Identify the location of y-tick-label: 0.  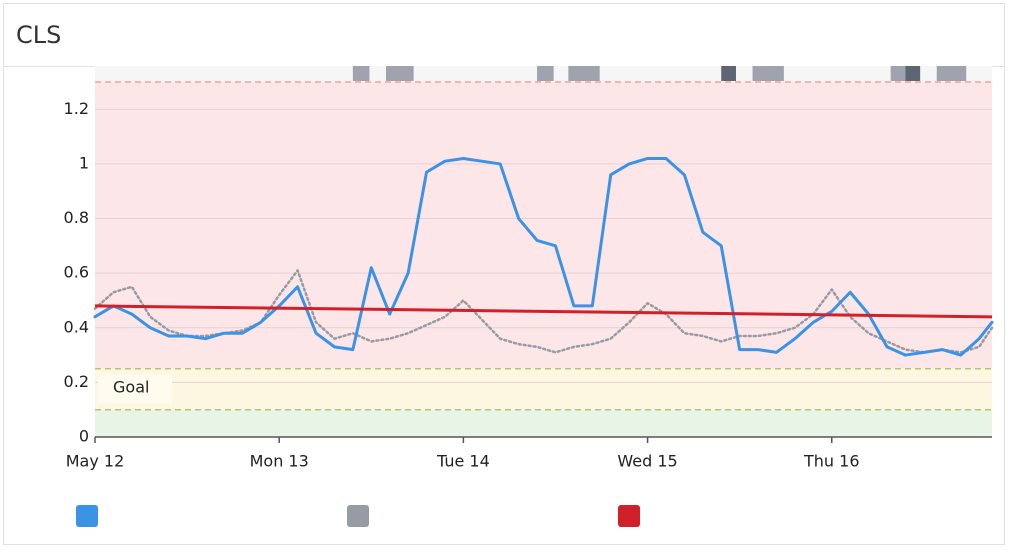
(84, 436).